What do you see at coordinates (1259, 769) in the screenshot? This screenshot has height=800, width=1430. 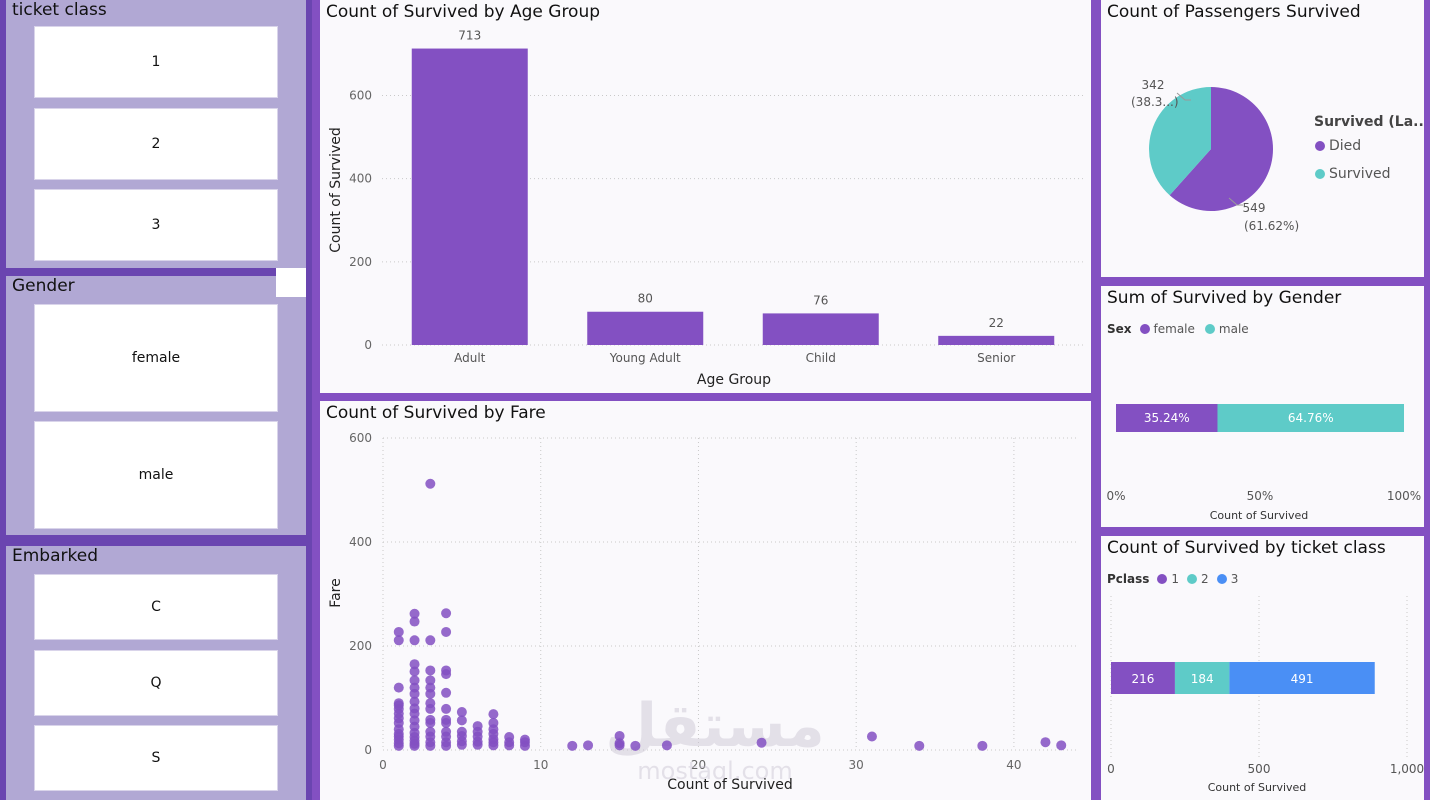 I see `class-x-tick-label: 500` at bounding box center [1259, 769].